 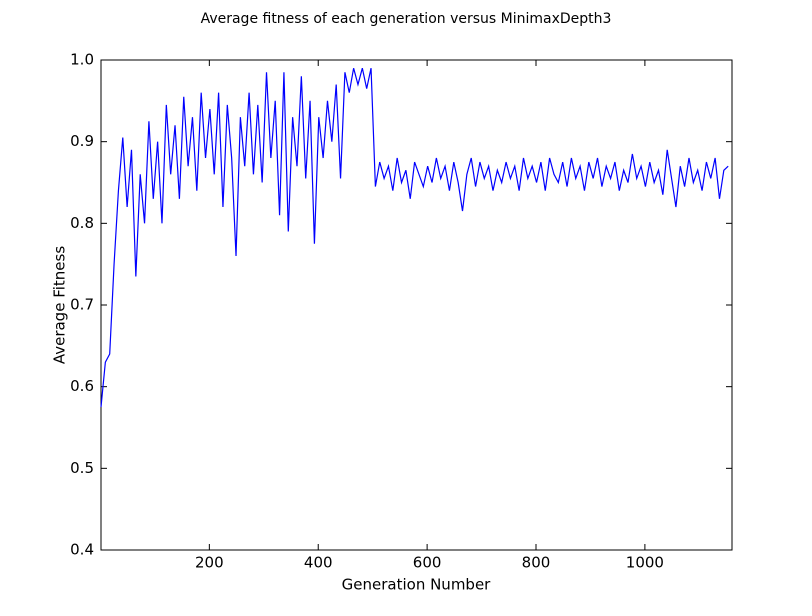 What do you see at coordinates (417, 585) in the screenshot?
I see `x-axis-label: Generation Number` at bounding box center [417, 585].